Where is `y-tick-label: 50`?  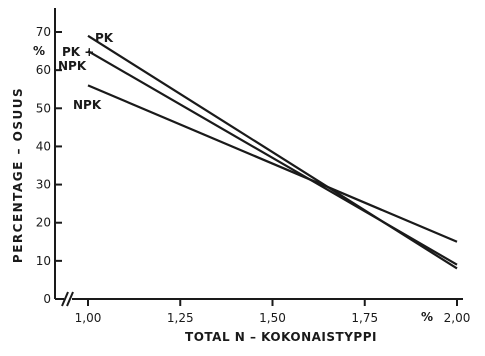
y-tick-label: 50 is located at coordinates (43, 108).